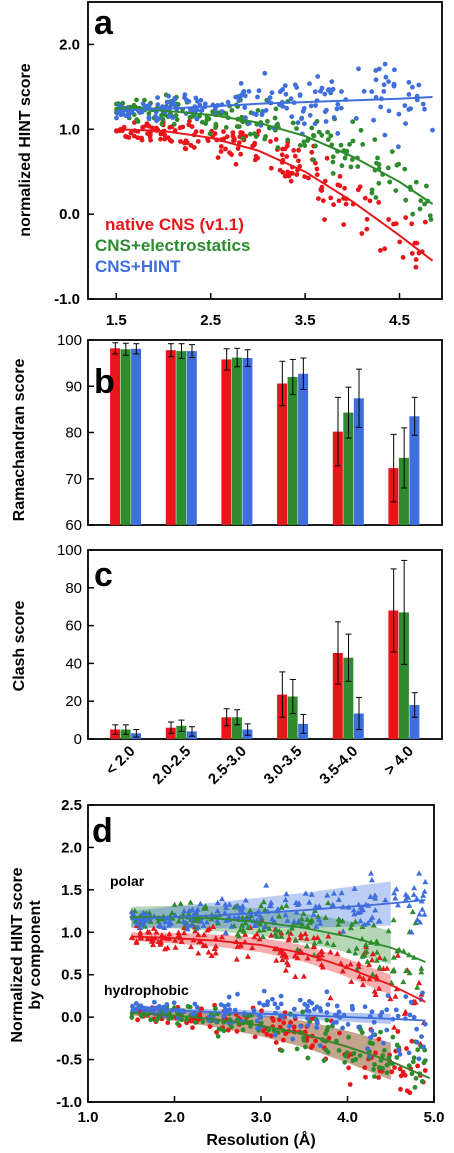  Describe the element at coordinates (19, 646) in the screenshot. I see `panel-c-y-axis-label: Clash score` at that location.